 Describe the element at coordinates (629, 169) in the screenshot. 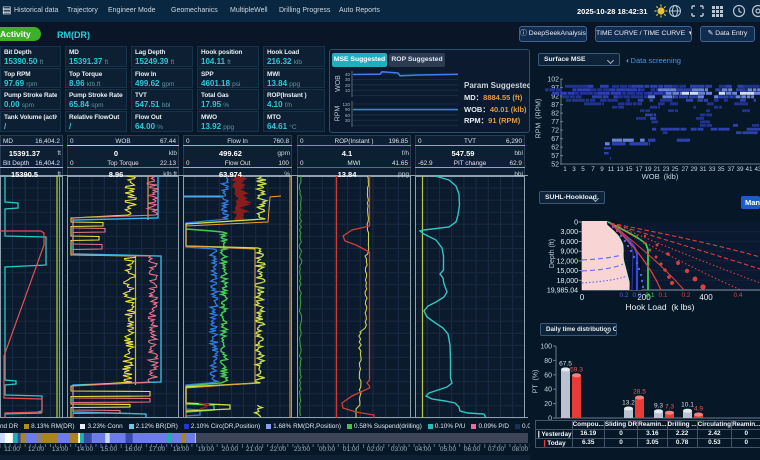

I see `svg-text: 15` at that location.